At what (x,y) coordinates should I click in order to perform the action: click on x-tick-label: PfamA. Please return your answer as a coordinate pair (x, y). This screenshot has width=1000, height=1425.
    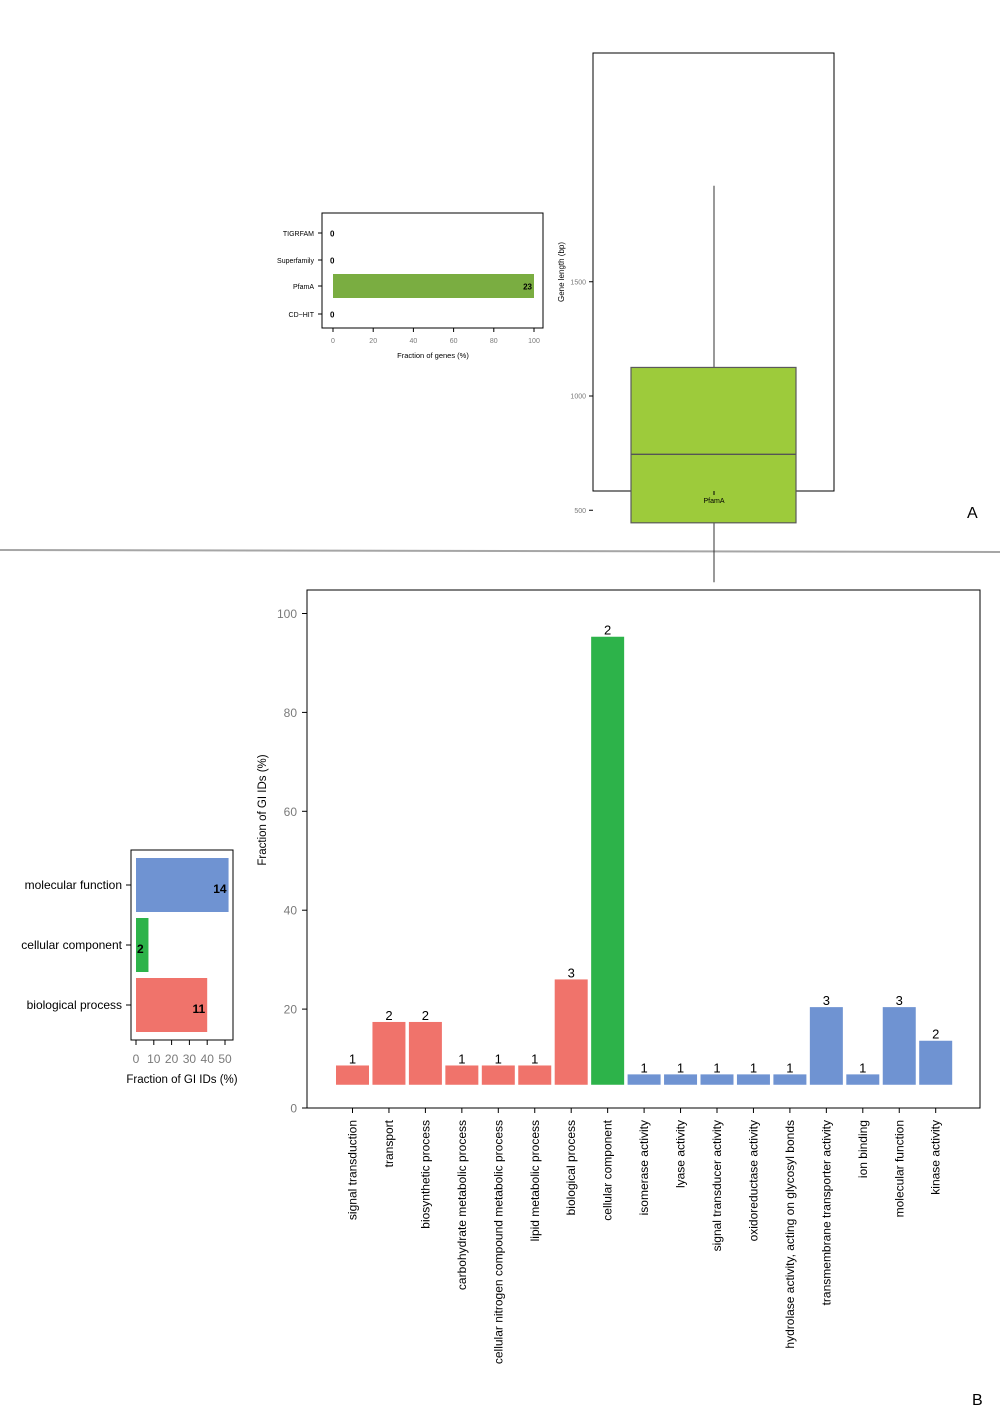
    Looking at the image, I should click on (713, 501).